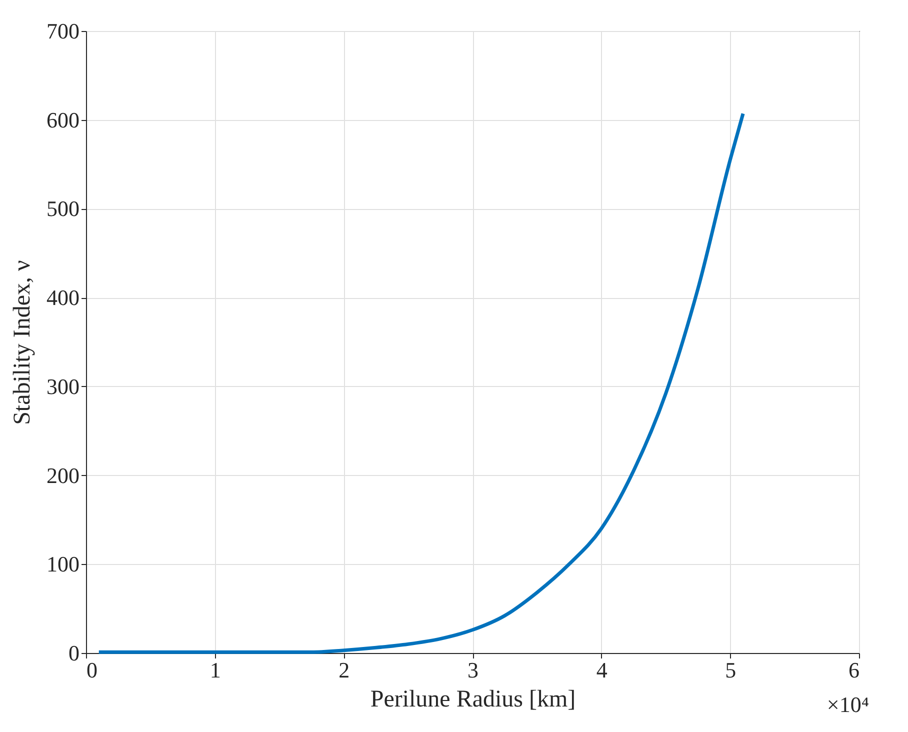  Describe the element at coordinates (63, 386) in the screenshot. I see `y-tick-label: 300` at that location.